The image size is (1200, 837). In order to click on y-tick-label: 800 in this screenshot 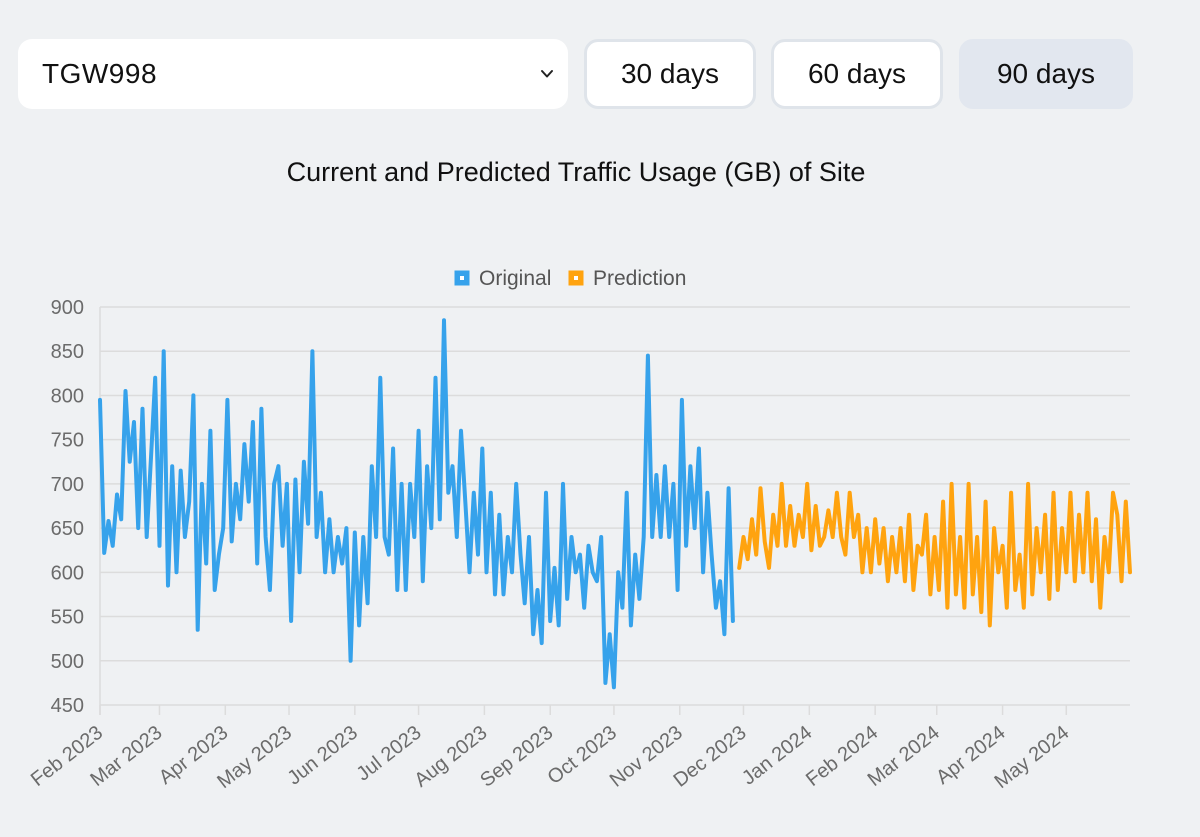, I will do `click(67, 396)`.